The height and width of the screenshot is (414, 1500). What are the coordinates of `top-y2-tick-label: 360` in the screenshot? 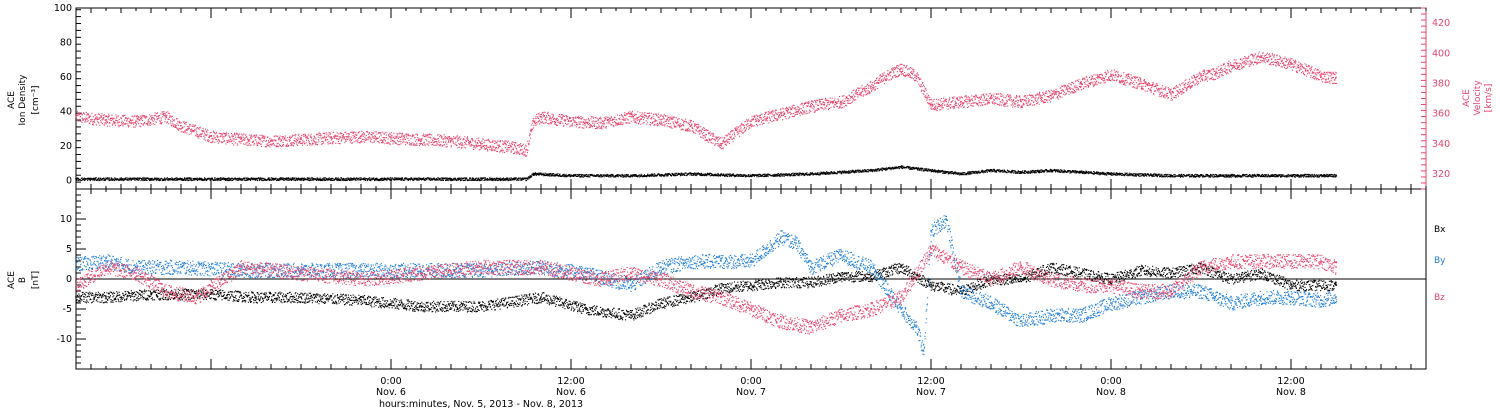 It's located at (1441, 114).